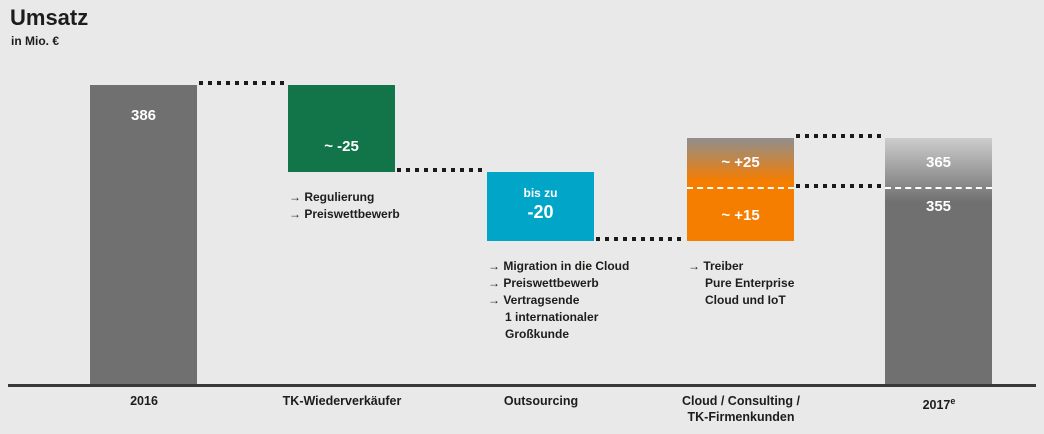  I want to click on note-line: → Treiber, so click(716, 266).